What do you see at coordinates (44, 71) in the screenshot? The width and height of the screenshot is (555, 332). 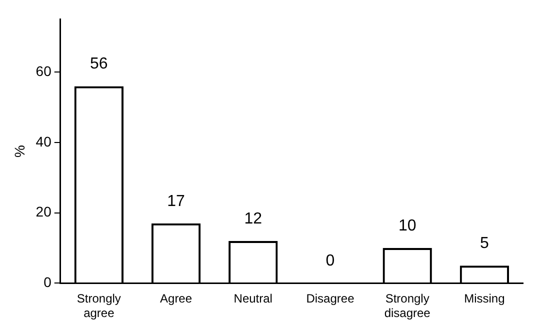 I see `y-tick-label: 60` at bounding box center [44, 71].